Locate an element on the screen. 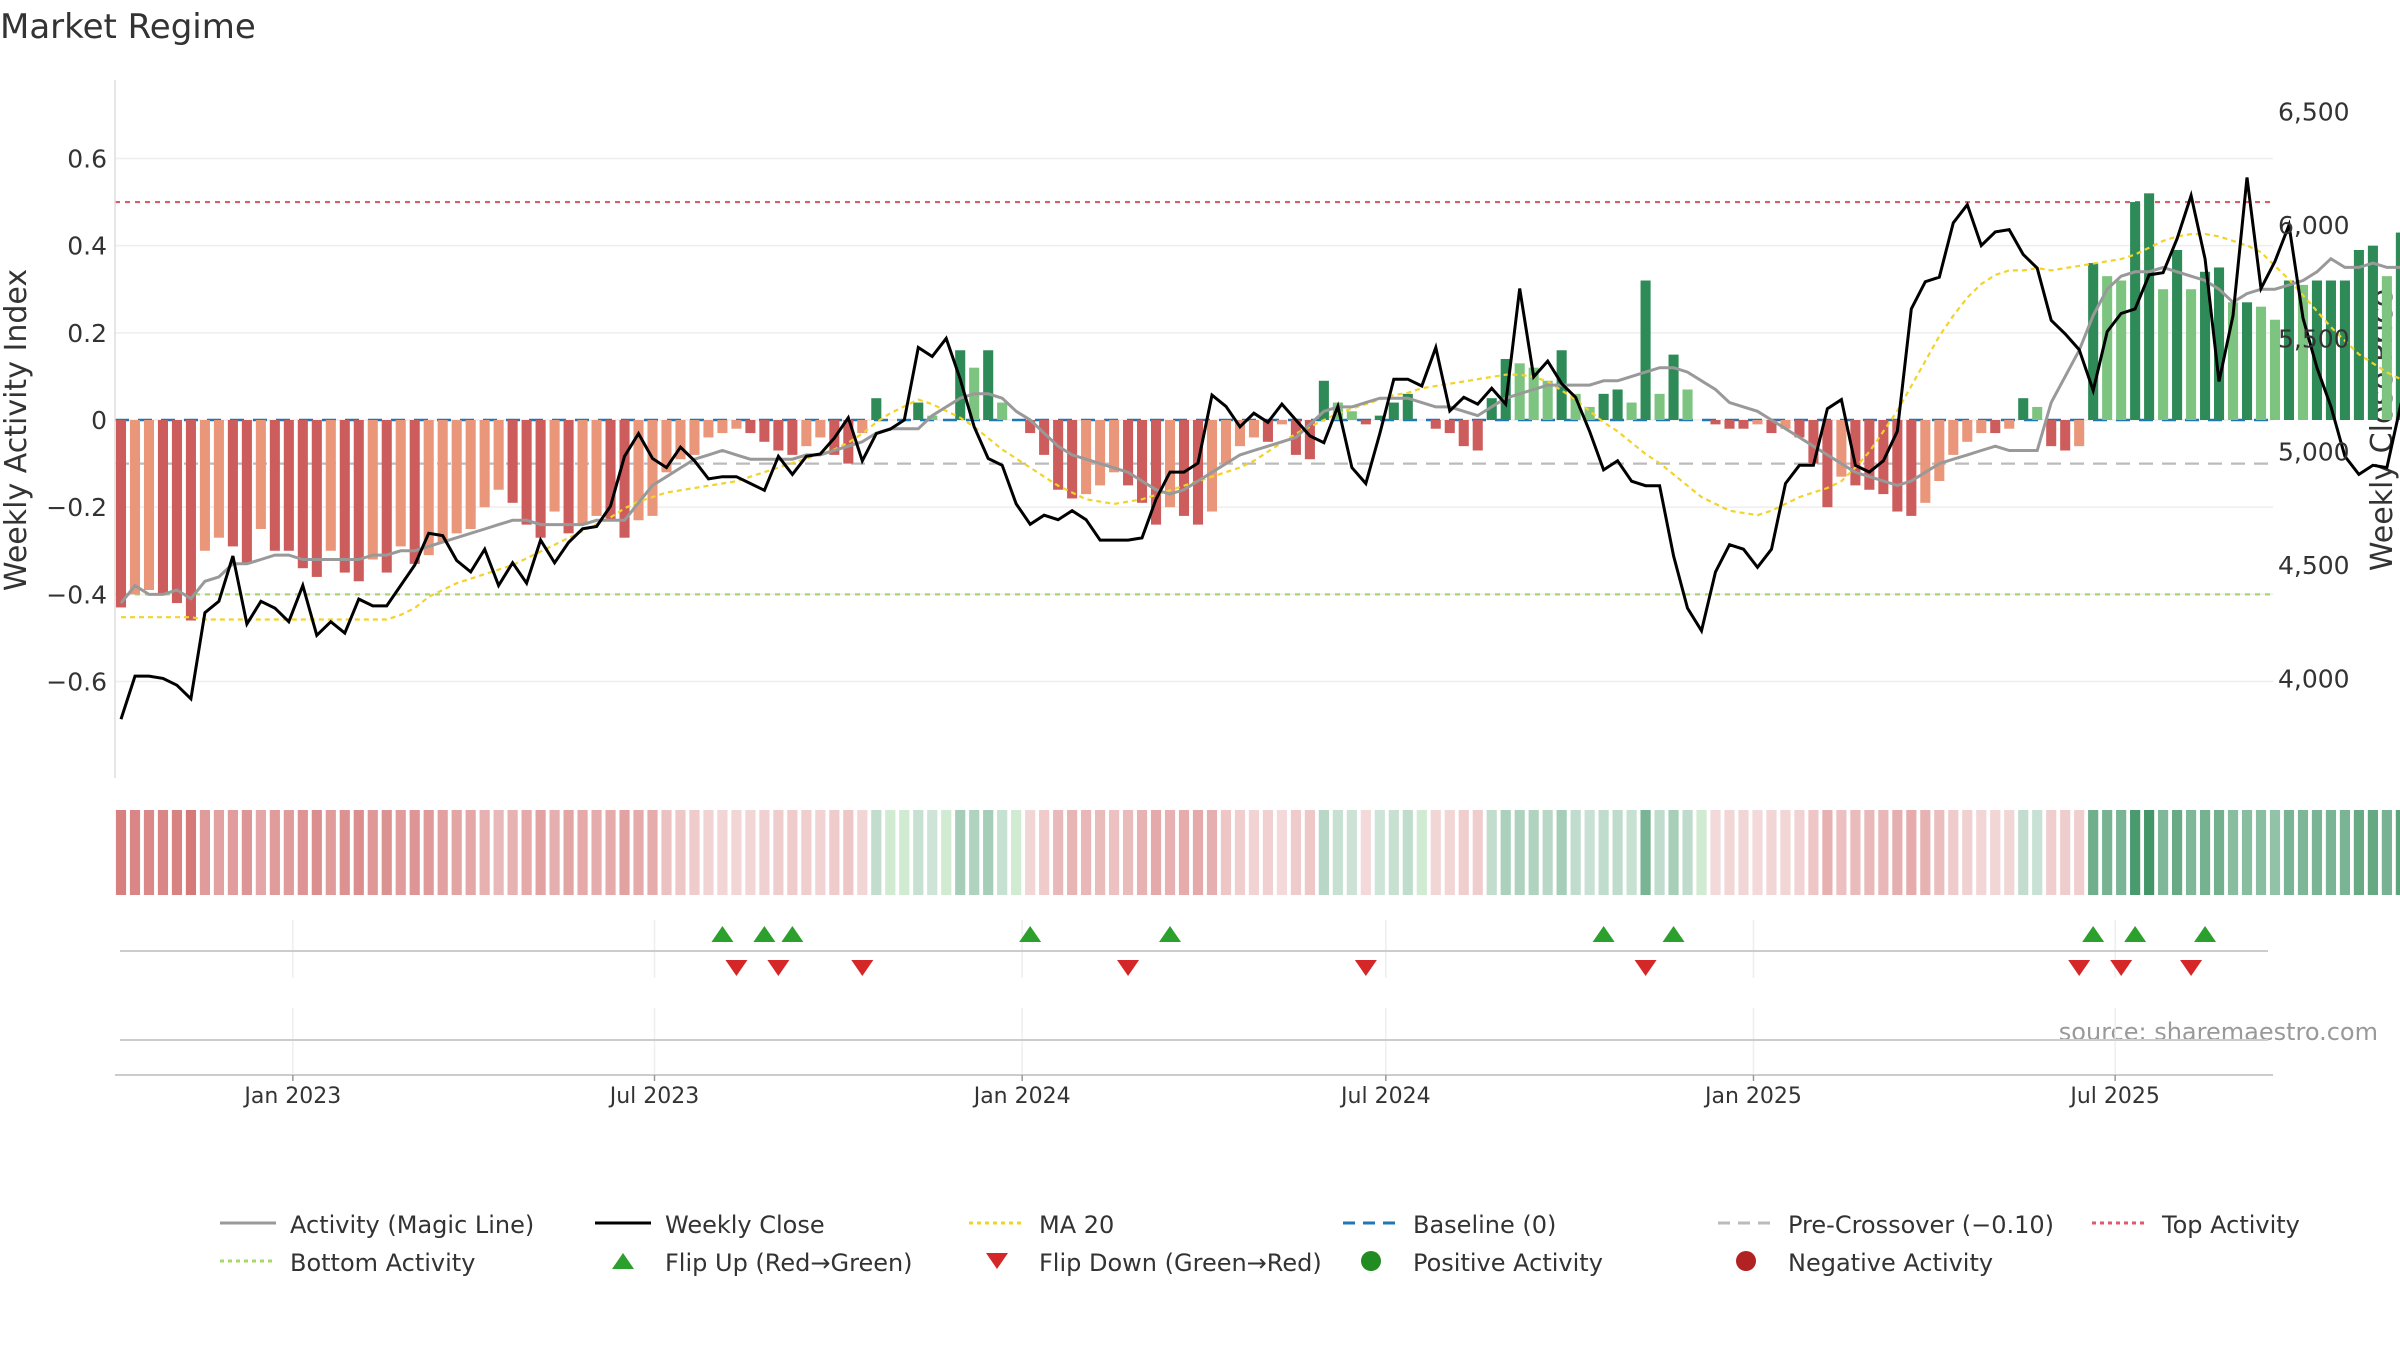  legend-flip-up-icon is located at coordinates (623, 1261).